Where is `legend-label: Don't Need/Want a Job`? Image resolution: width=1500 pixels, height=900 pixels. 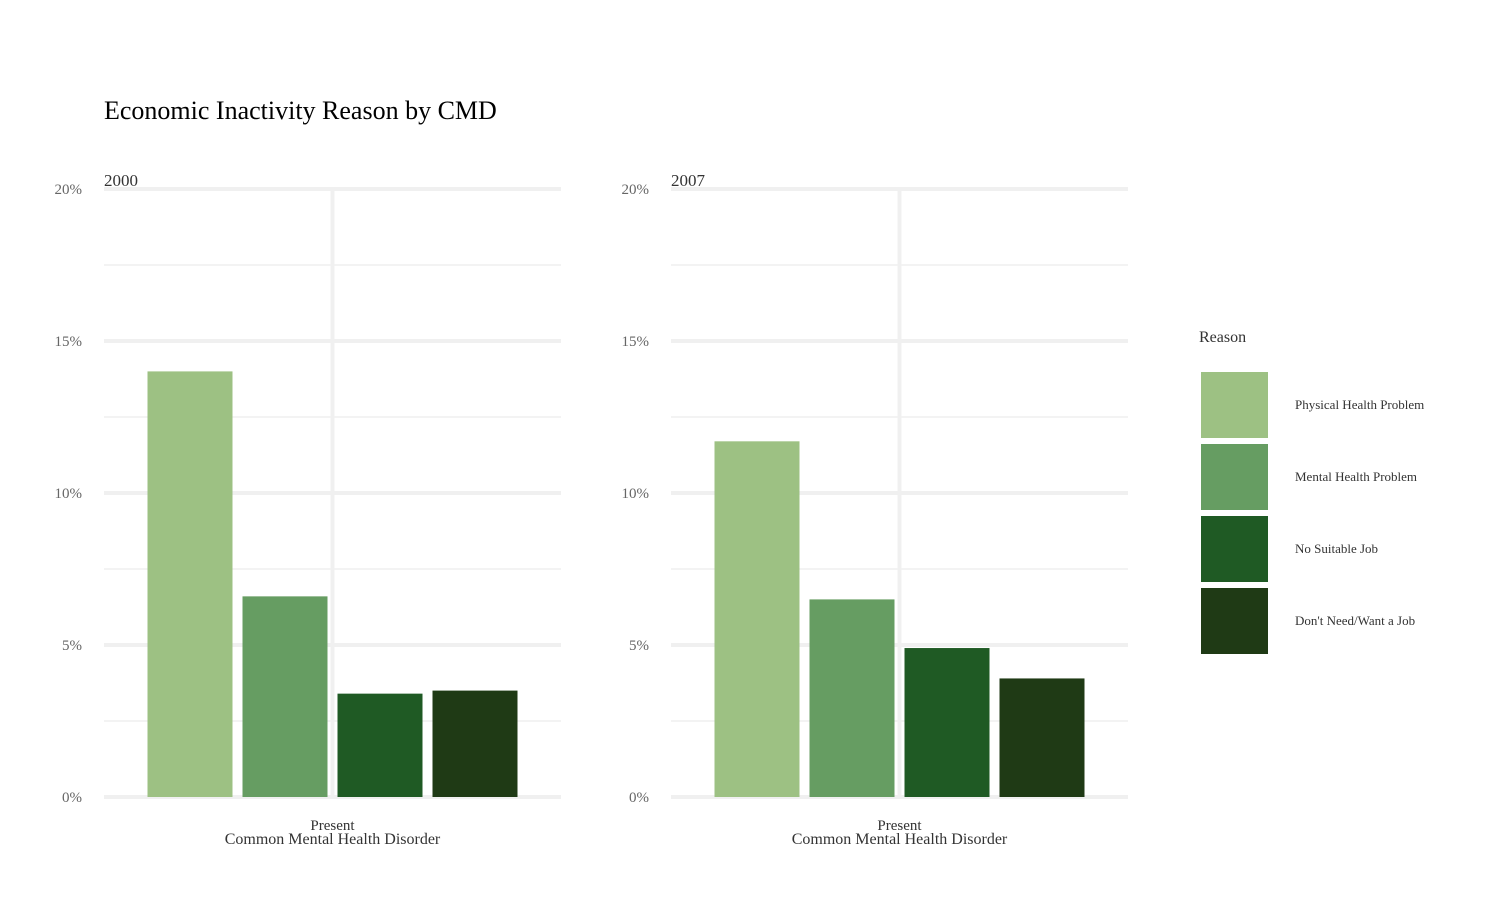 legend-label: Don't Need/Want a Job is located at coordinates (1355, 620).